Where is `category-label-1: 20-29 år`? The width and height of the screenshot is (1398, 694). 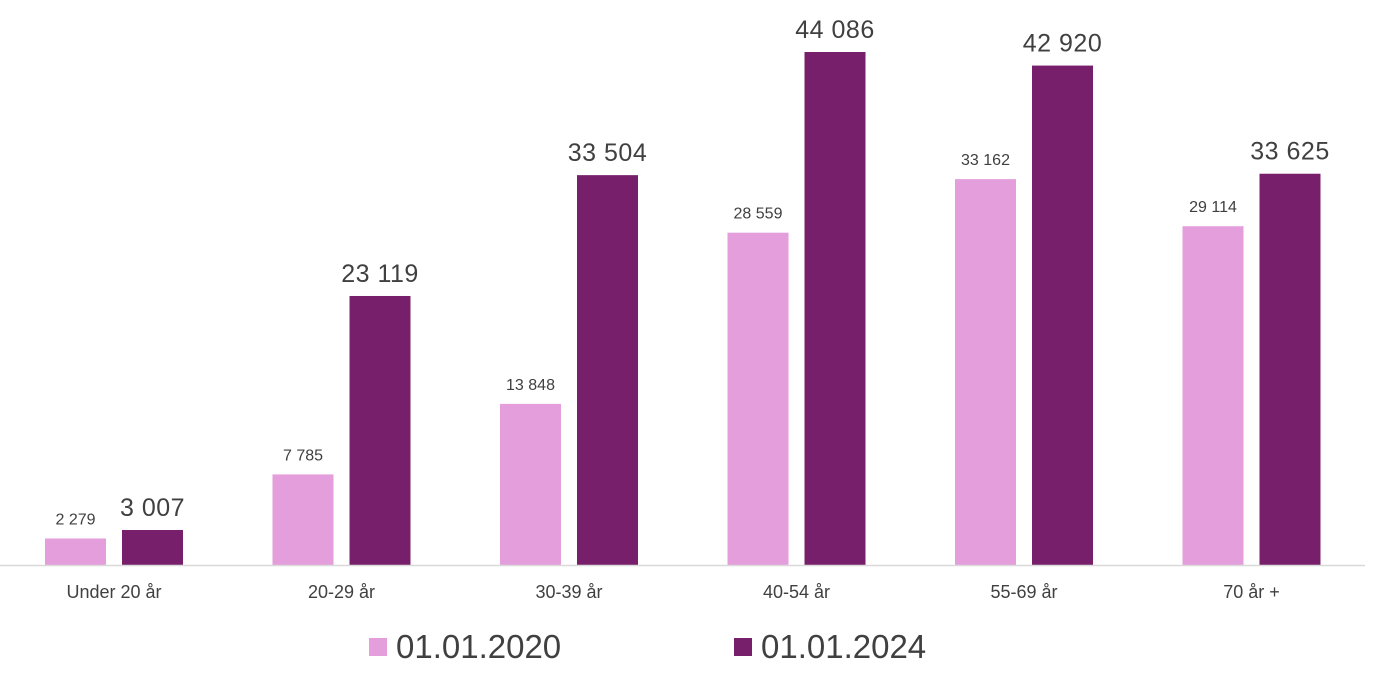
category-label-1: 20-29 år is located at coordinates (341, 592).